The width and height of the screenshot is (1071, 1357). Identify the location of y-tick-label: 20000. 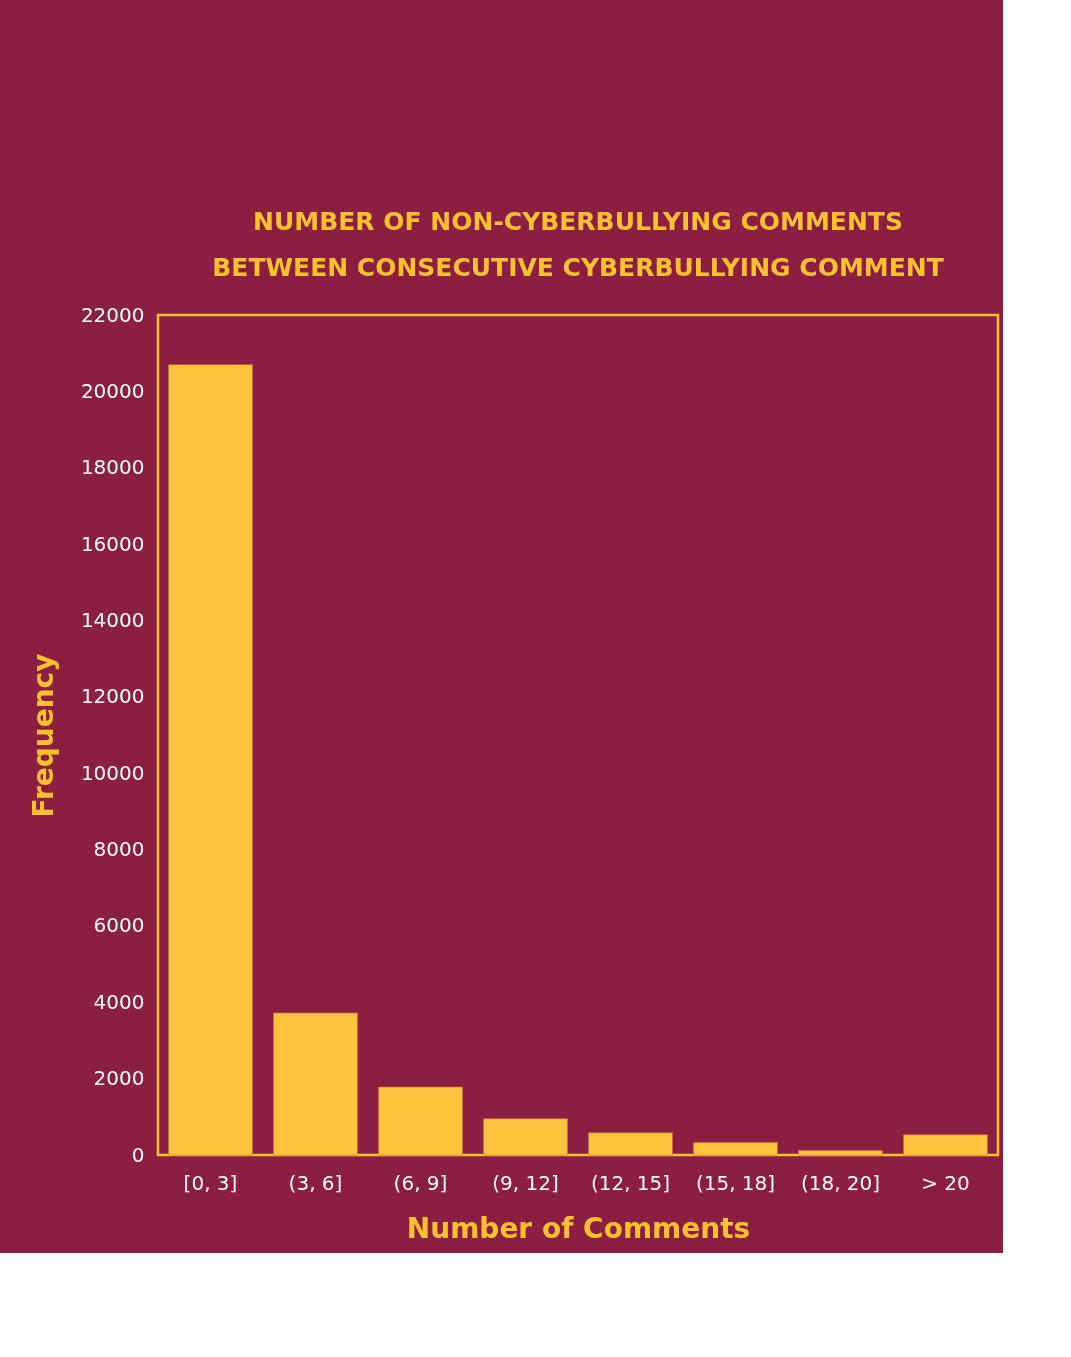
(112, 390).